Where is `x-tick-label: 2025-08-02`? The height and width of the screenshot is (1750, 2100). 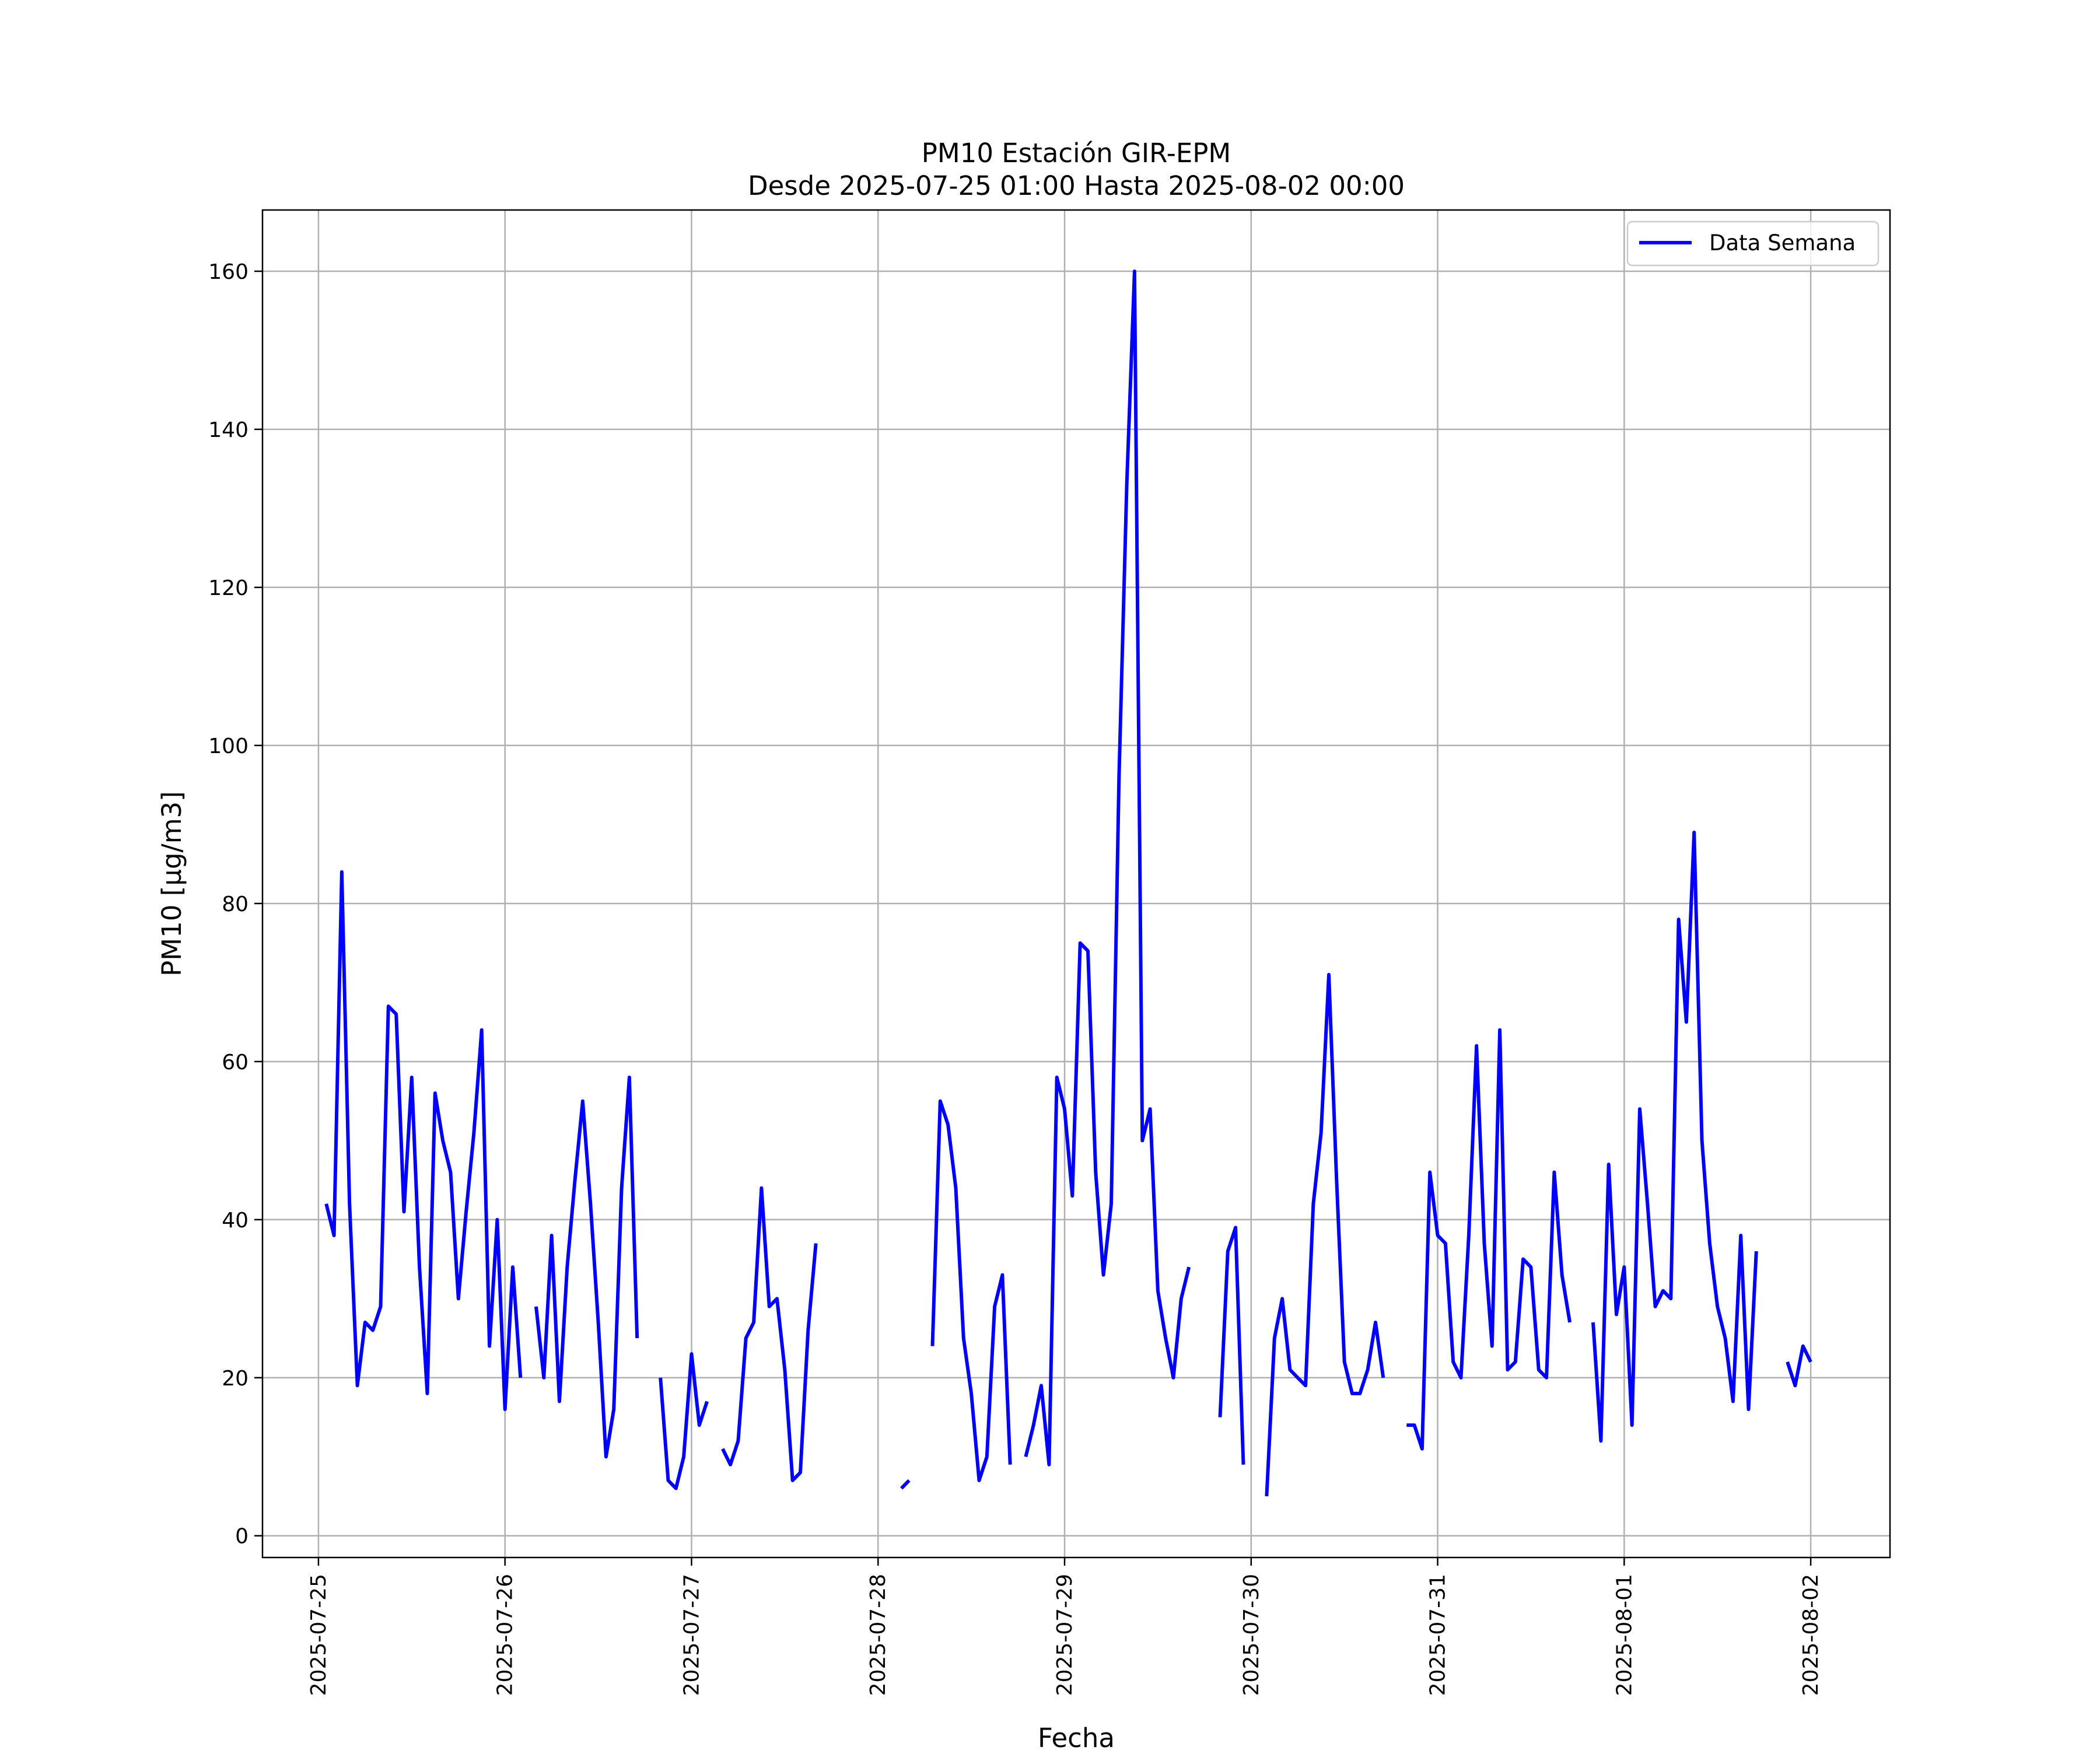
x-tick-label: 2025-08-02 is located at coordinates (1811, 1635).